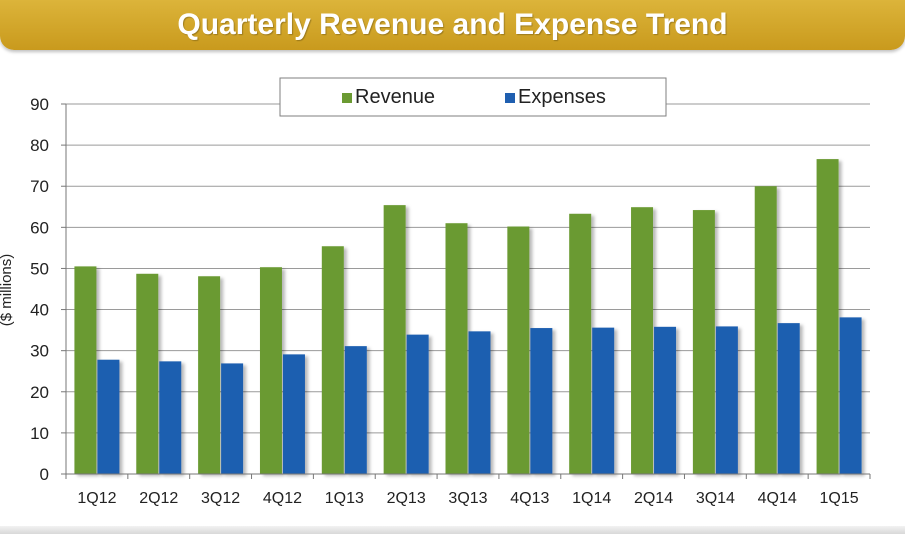 This screenshot has width=905, height=539. Describe the element at coordinates (39, 351) in the screenshot. I see `y-tick-label: 30` at that location.